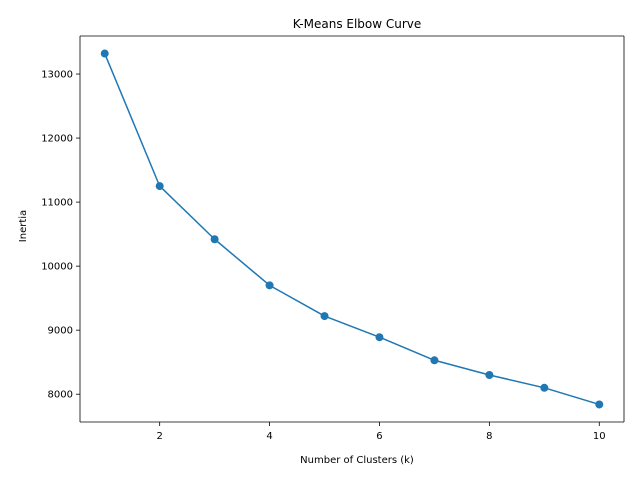 Image resolution: width=640 pixels, height=480 pixels. Describe the element at coordinates (324, 316) in the screenshot. I see `data-point-k5` at that location.